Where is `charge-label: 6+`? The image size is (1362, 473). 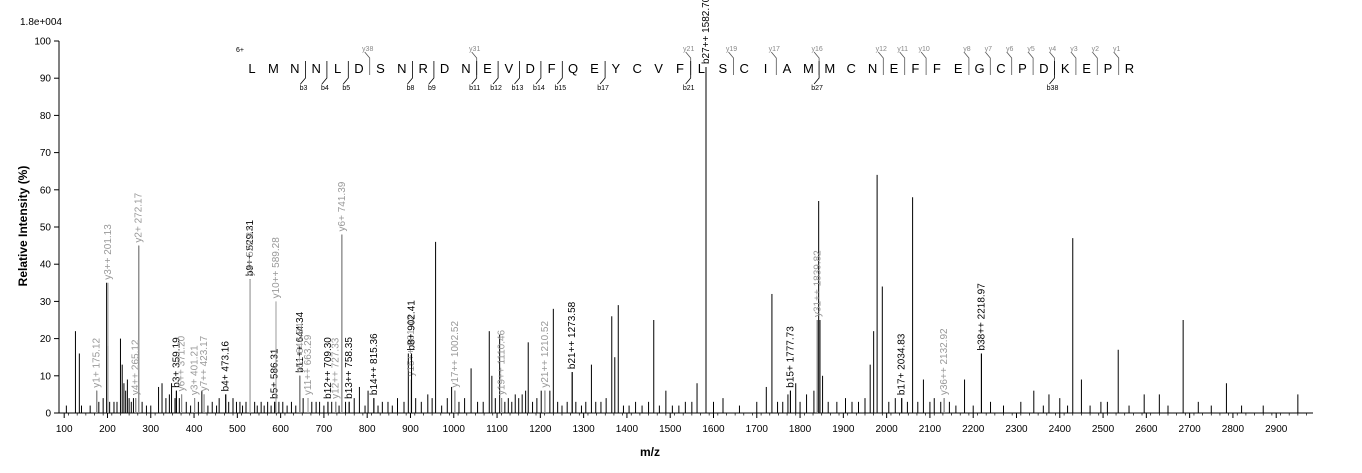
charge-label: 6+ is located at coordinates (240, 50).